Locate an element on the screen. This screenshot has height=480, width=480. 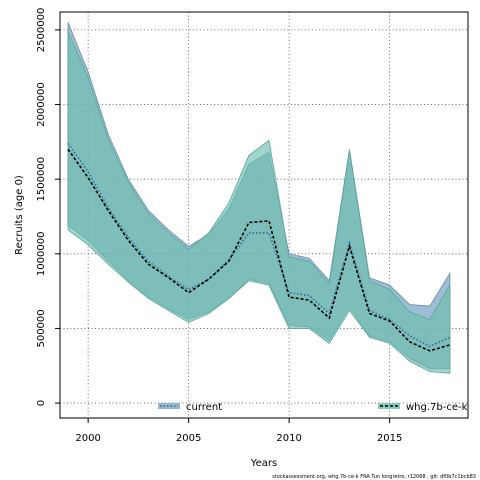
x-tick-label-2: 2010 is located at coordinates (288, 438).